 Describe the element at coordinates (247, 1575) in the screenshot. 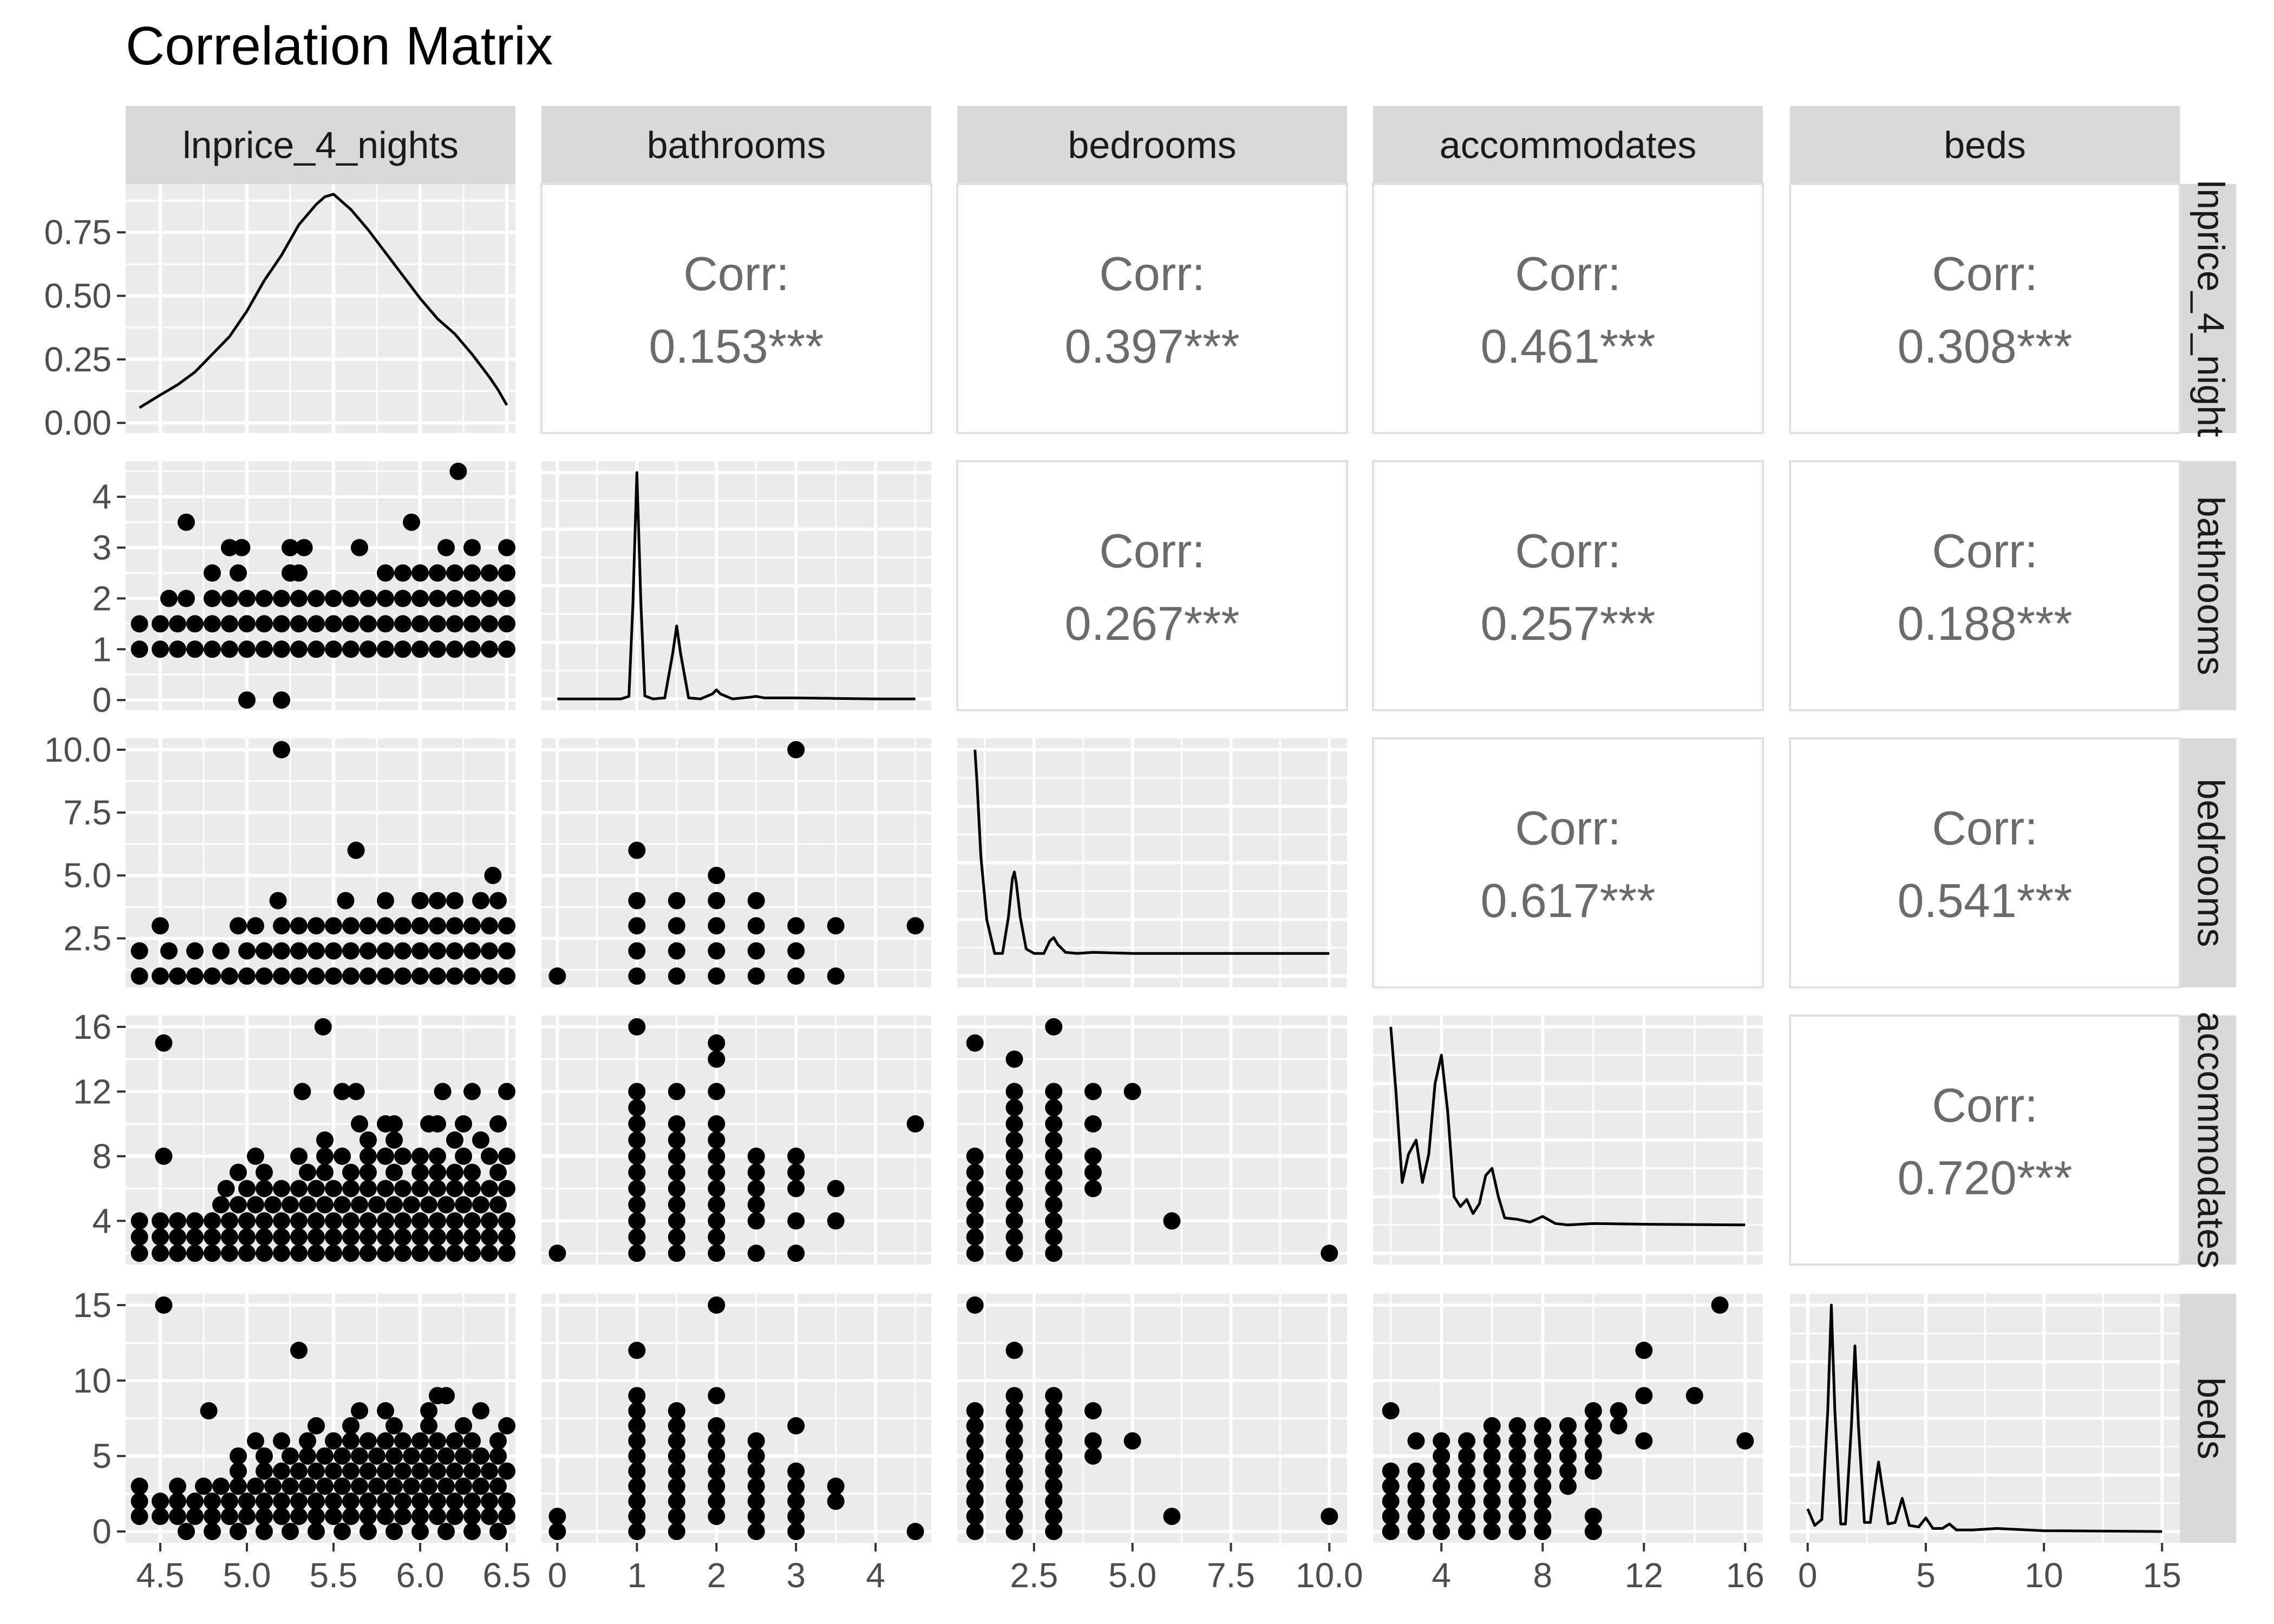

I see `x-tick-label: 5.0` at that location.